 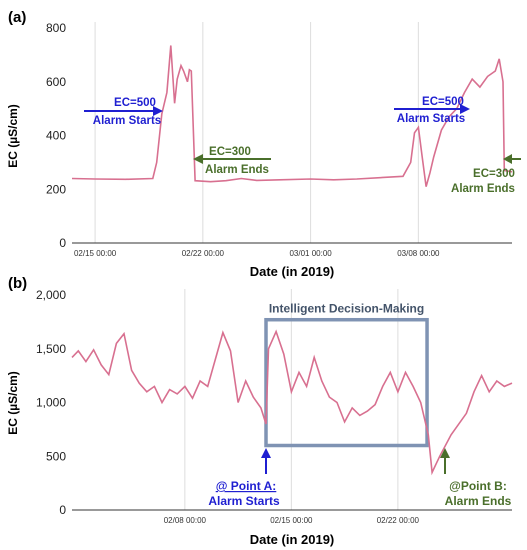 I want to click on x-tick-label: 03/01 00:00, so click(x=310, y=253).